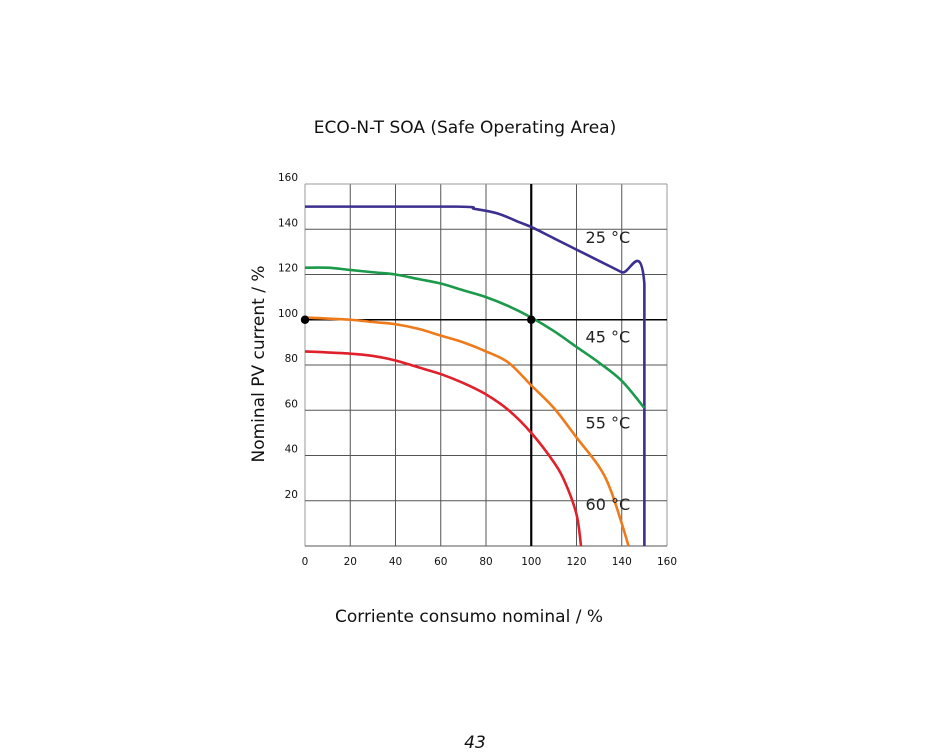 This screenshot has height=754, width=950. Describe the element at coordinates (608, 504) in the screenshot. I see `curve-label: 60 °C` at that location.